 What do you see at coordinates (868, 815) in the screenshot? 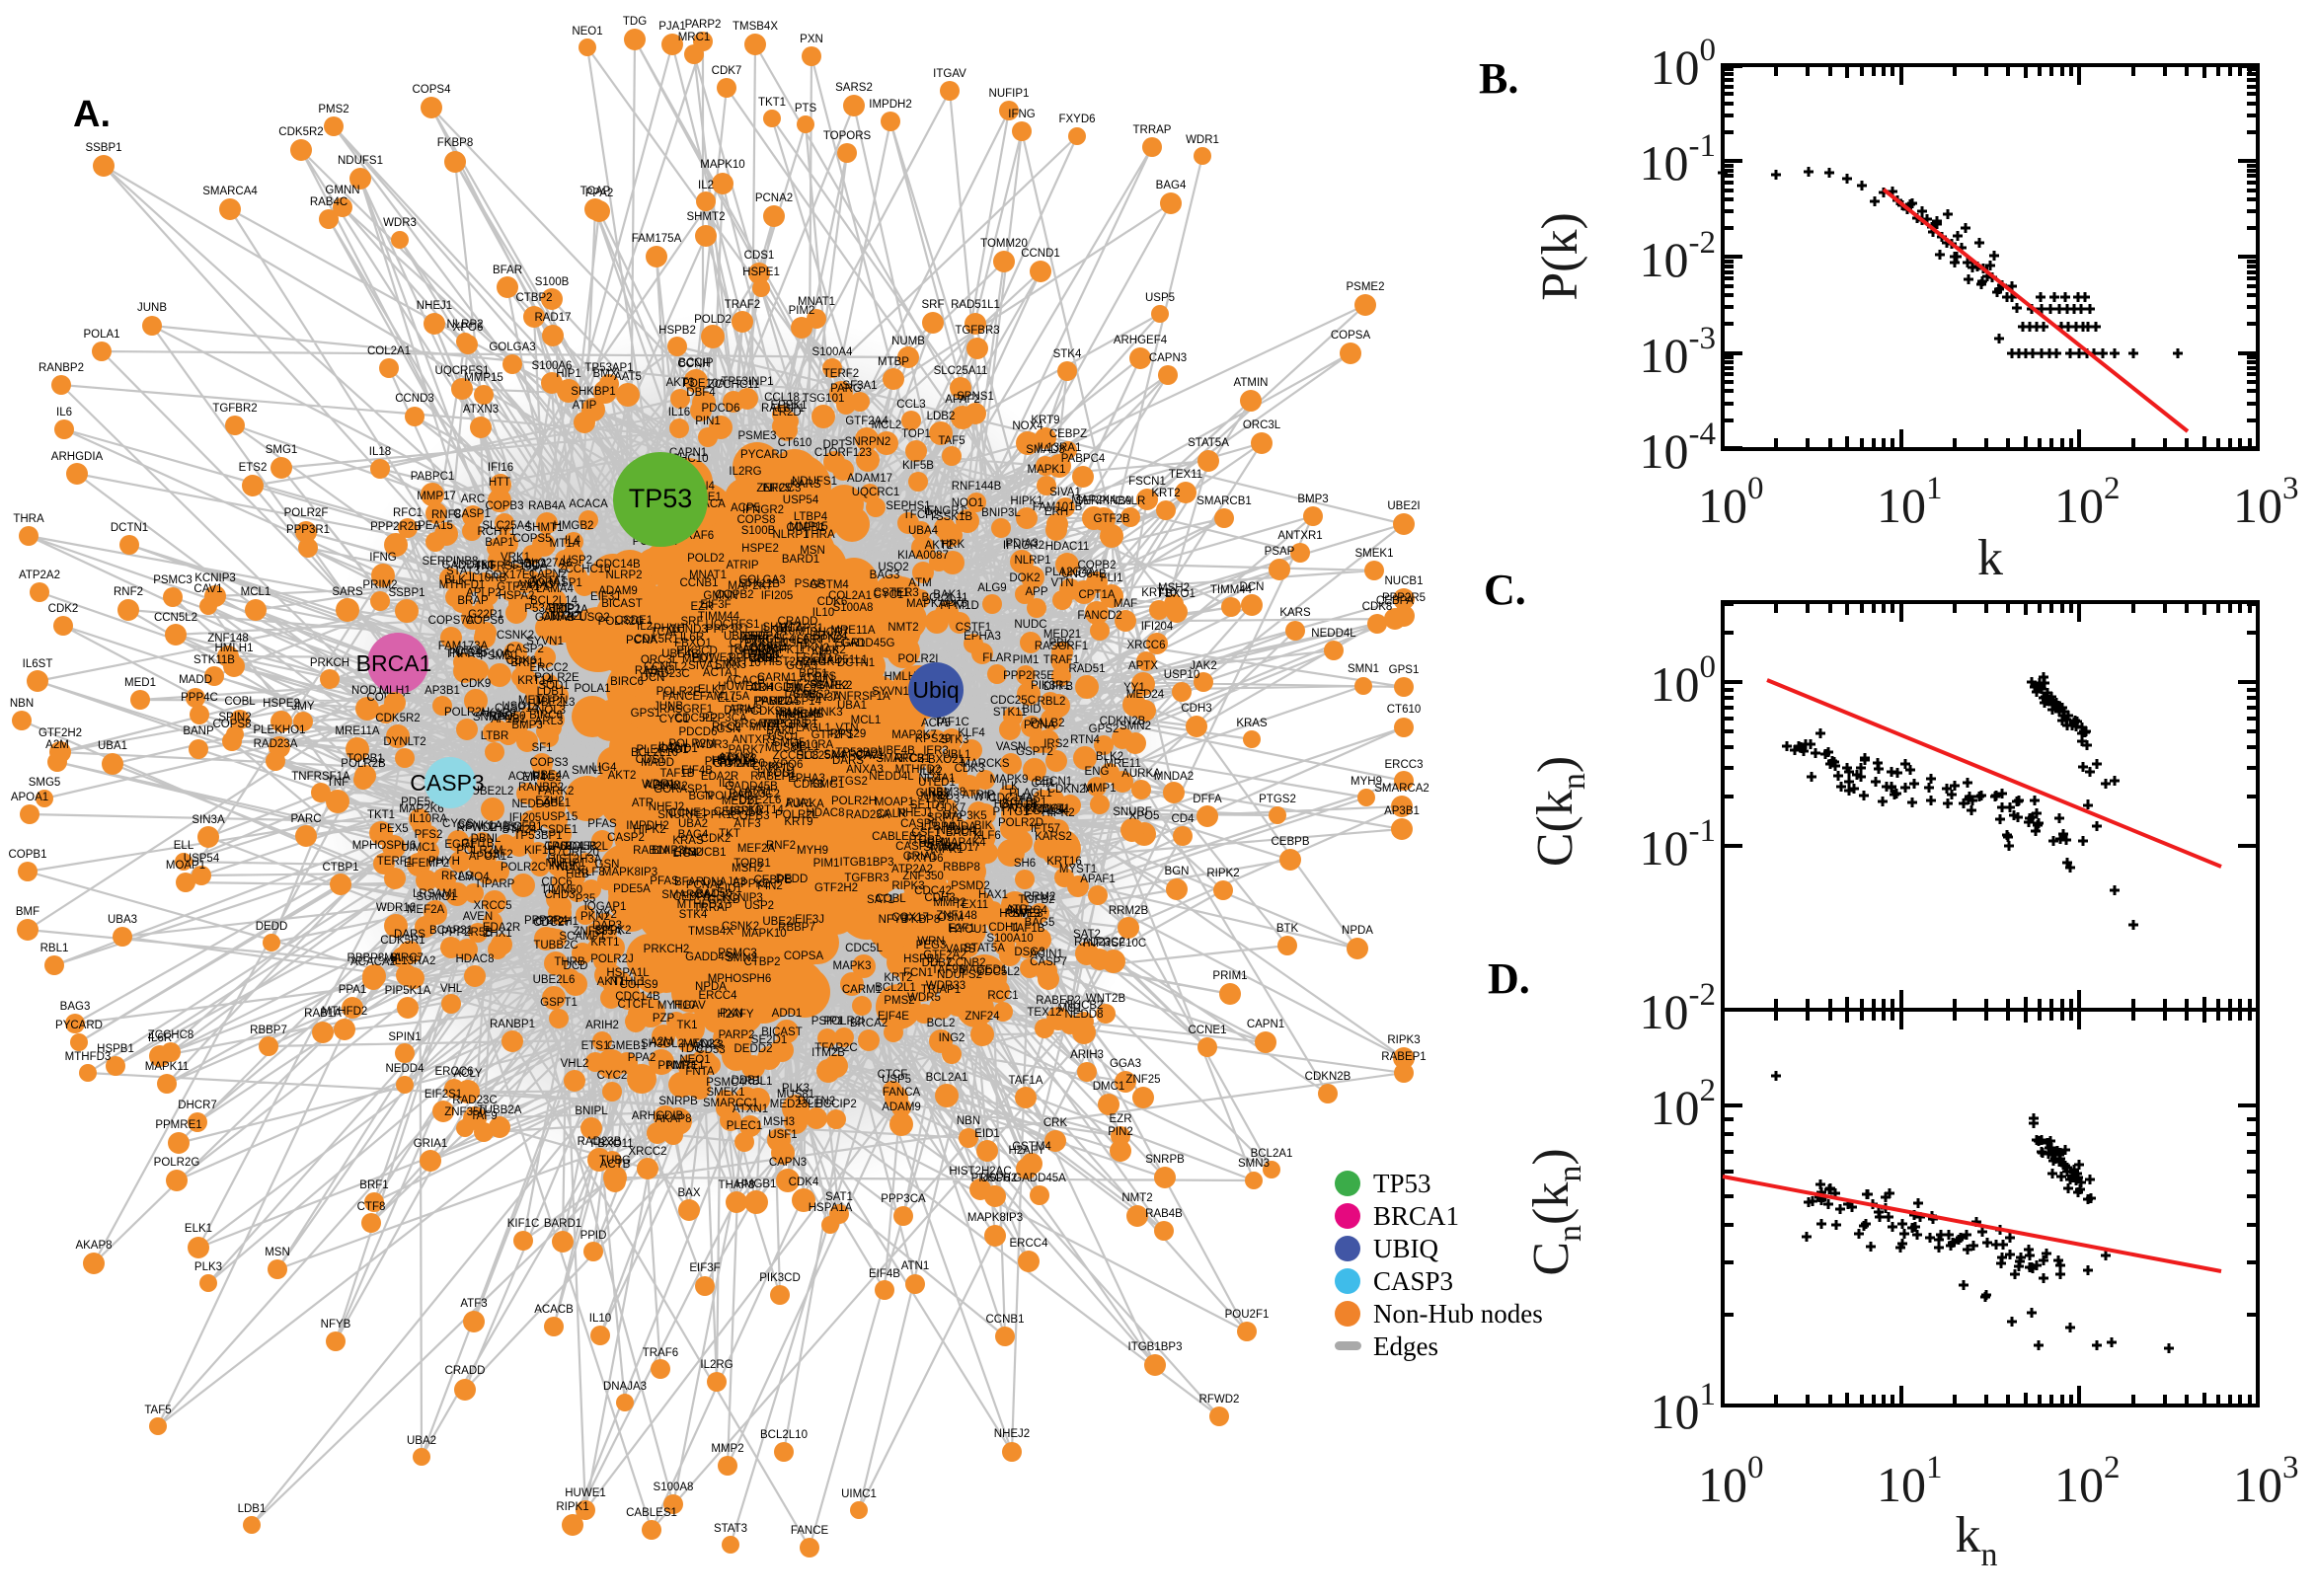
I see `svg-text: RAD23A` at bounding box center [868, 815].